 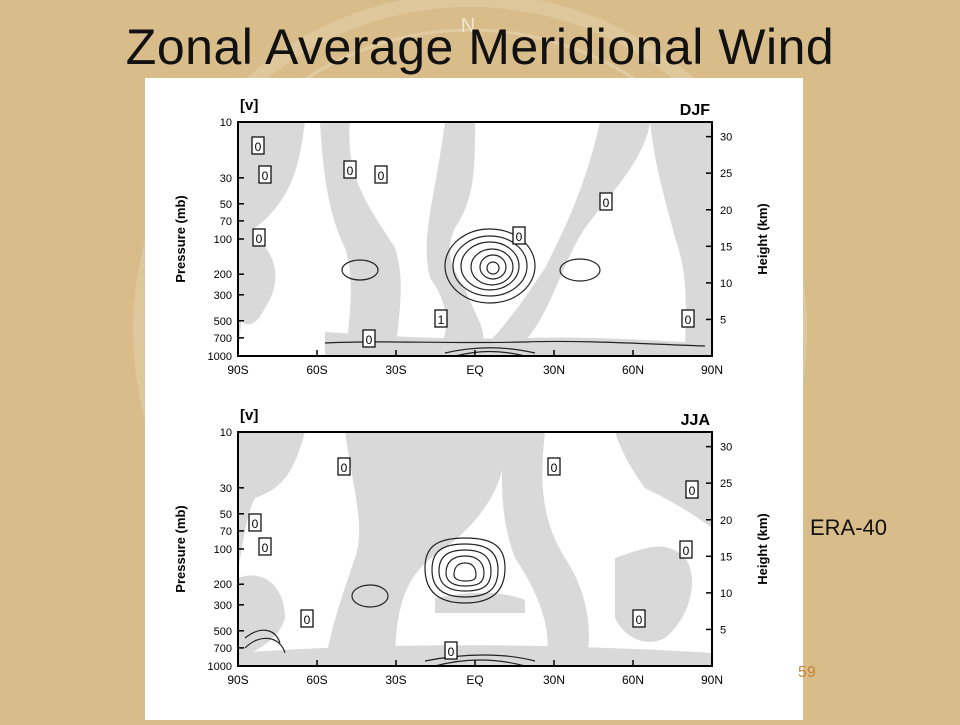 What do you see at coordinates (762, 239) in the screenshot?
I see `djf-ylabel-right: Height (km)` at bounding box center [762, 239].